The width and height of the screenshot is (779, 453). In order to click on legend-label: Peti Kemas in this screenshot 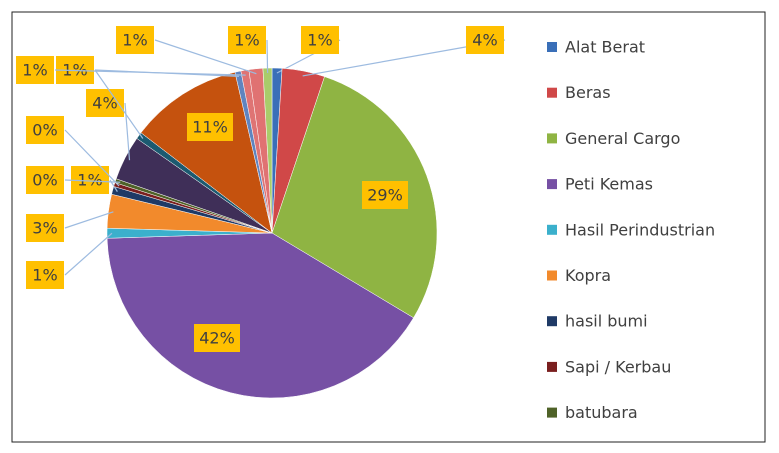, I will do `click(609, 184)`.